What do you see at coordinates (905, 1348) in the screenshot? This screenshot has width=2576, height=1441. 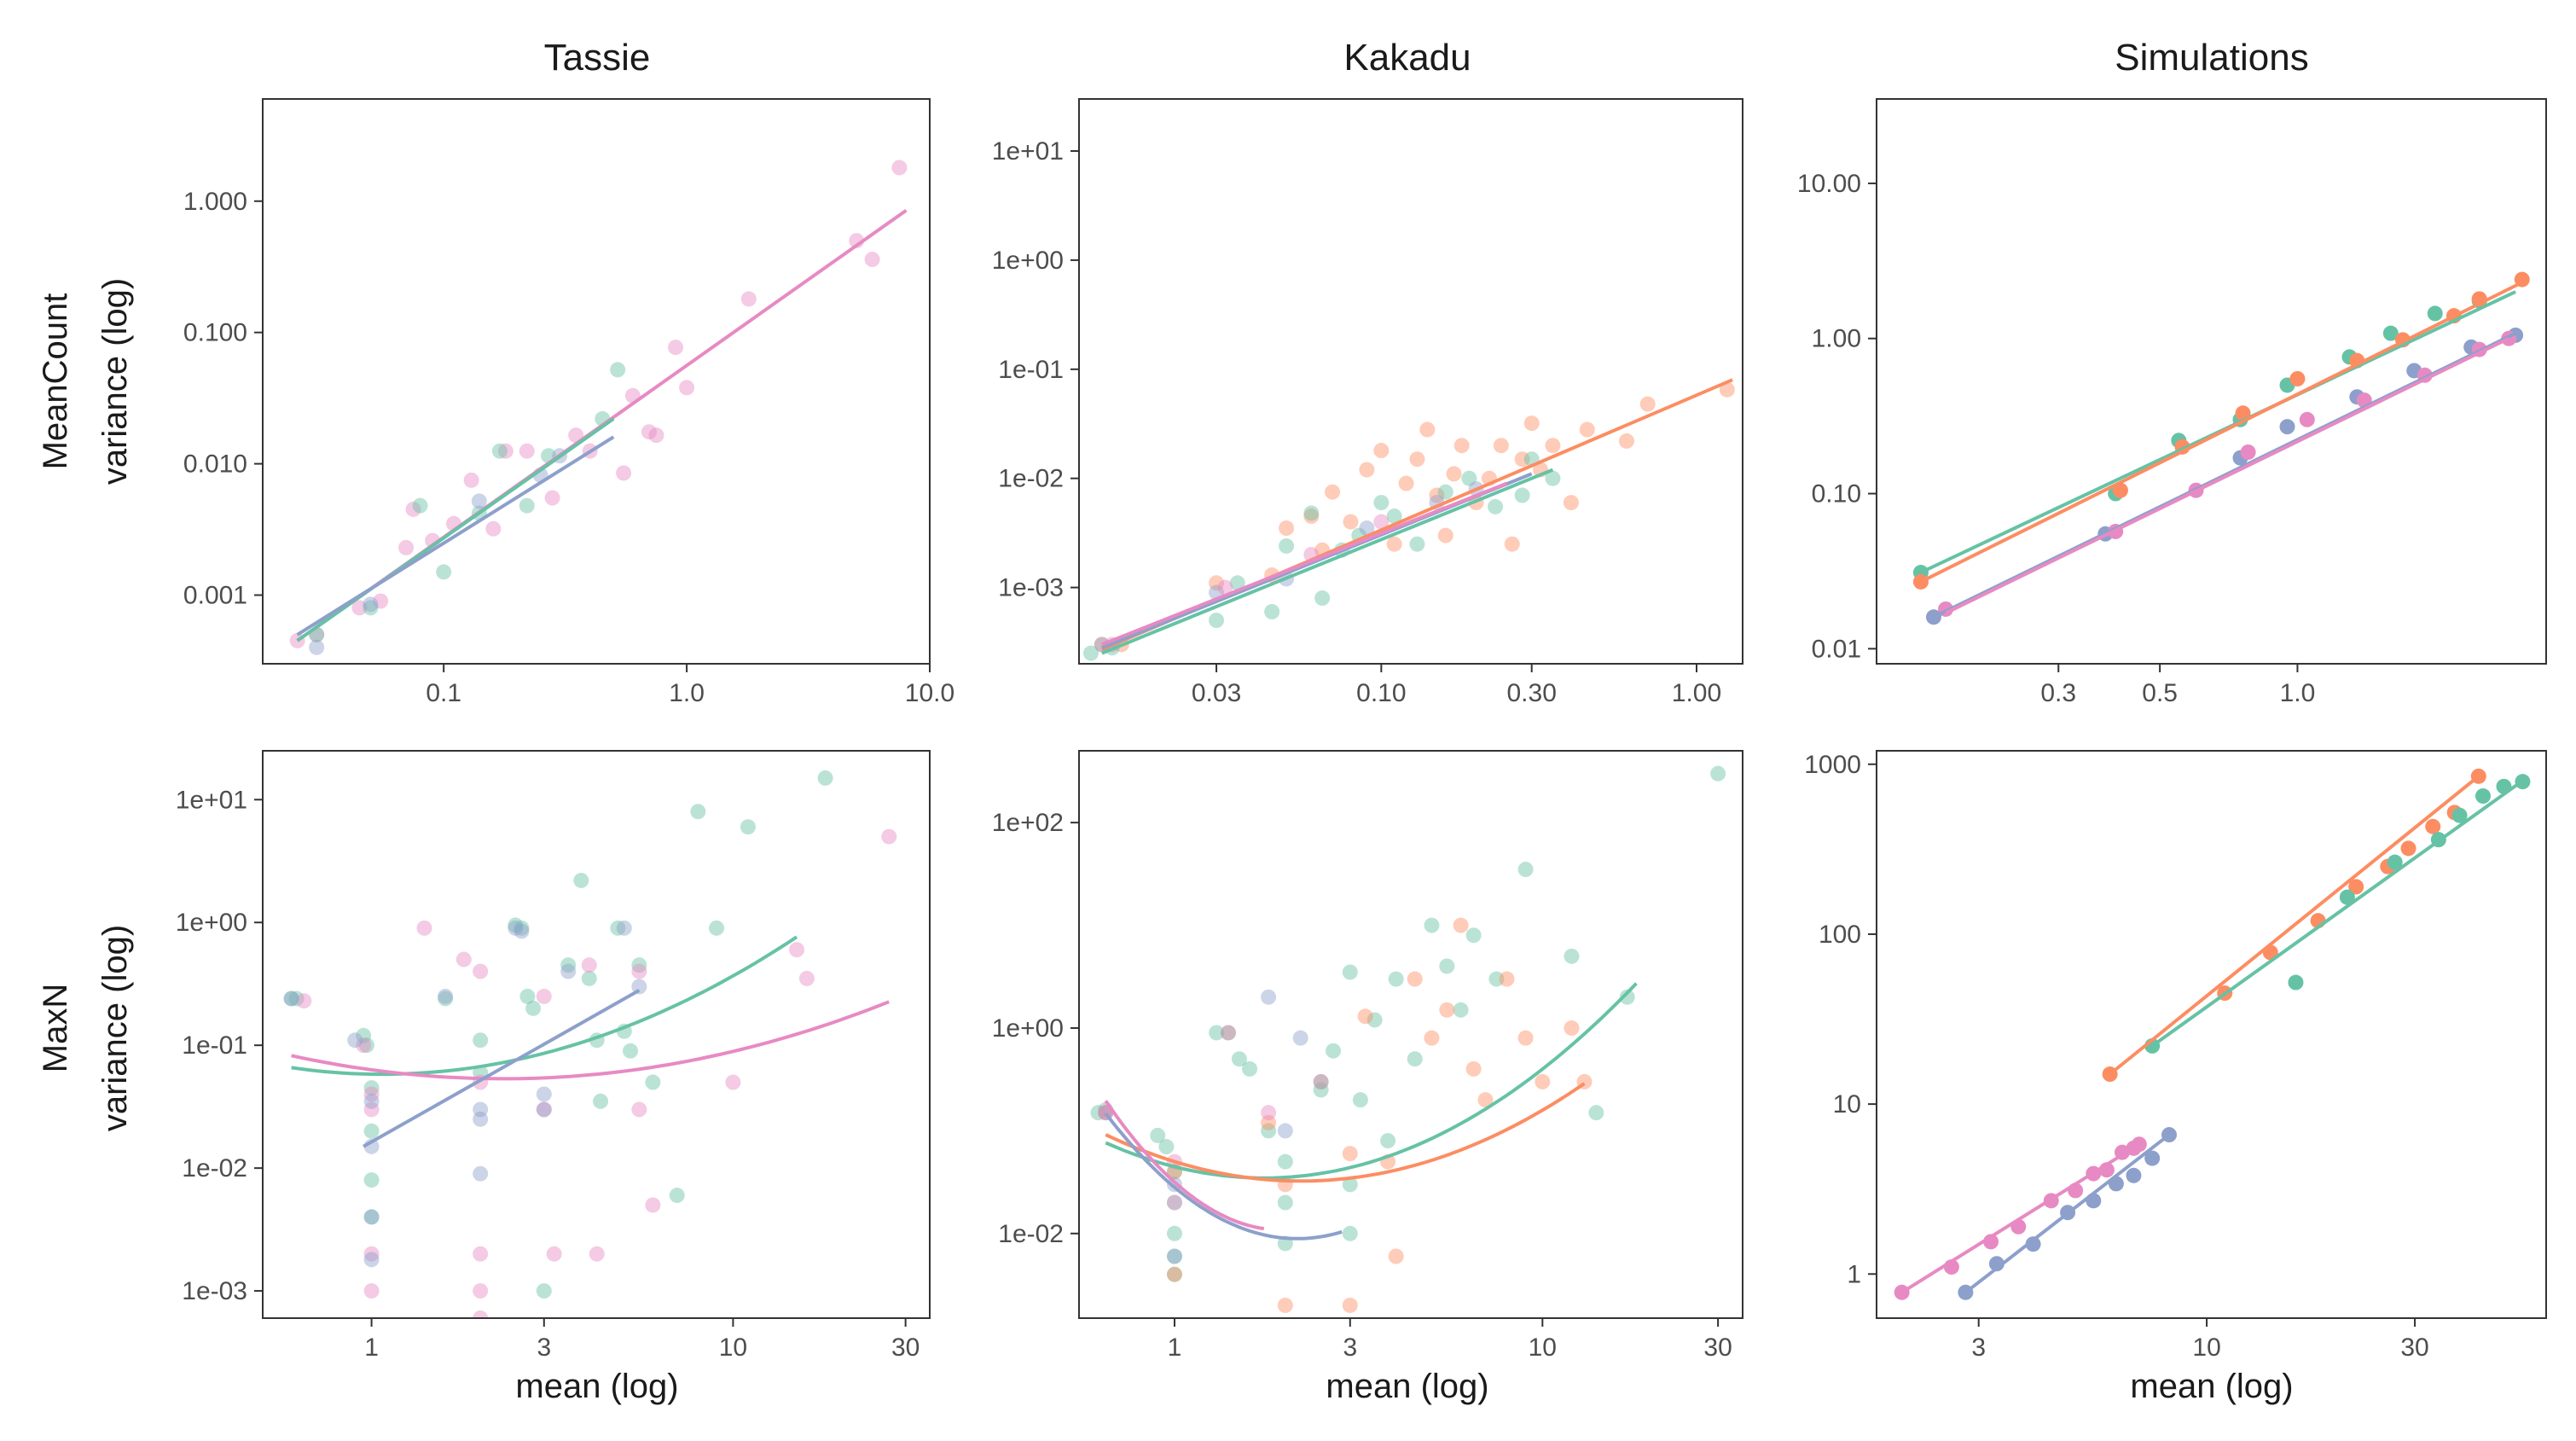 I see `x-tick-label: 30` at bounding box center [905, 1348].